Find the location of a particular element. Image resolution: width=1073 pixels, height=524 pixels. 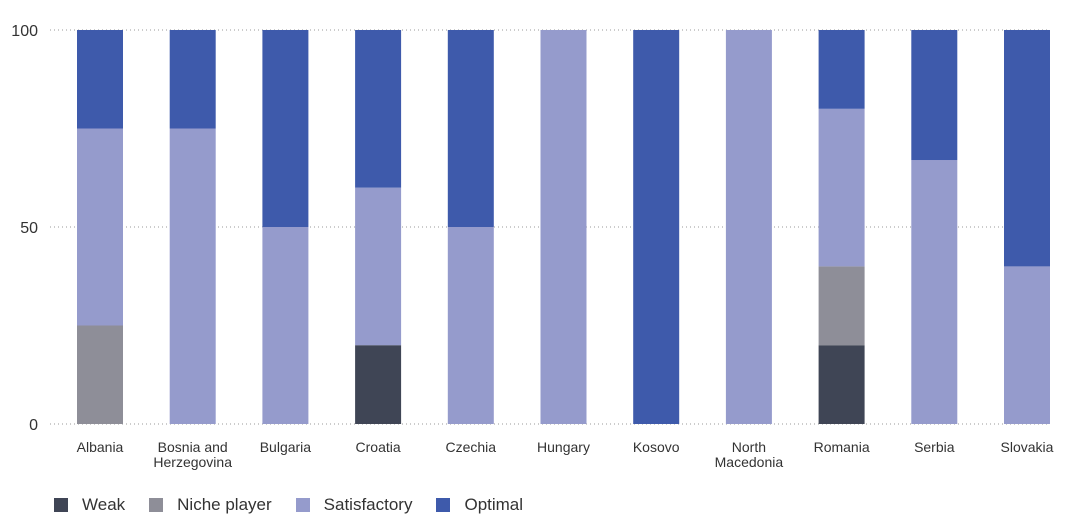

bar-albania-satisfactory is located at coordinates (100, 227).